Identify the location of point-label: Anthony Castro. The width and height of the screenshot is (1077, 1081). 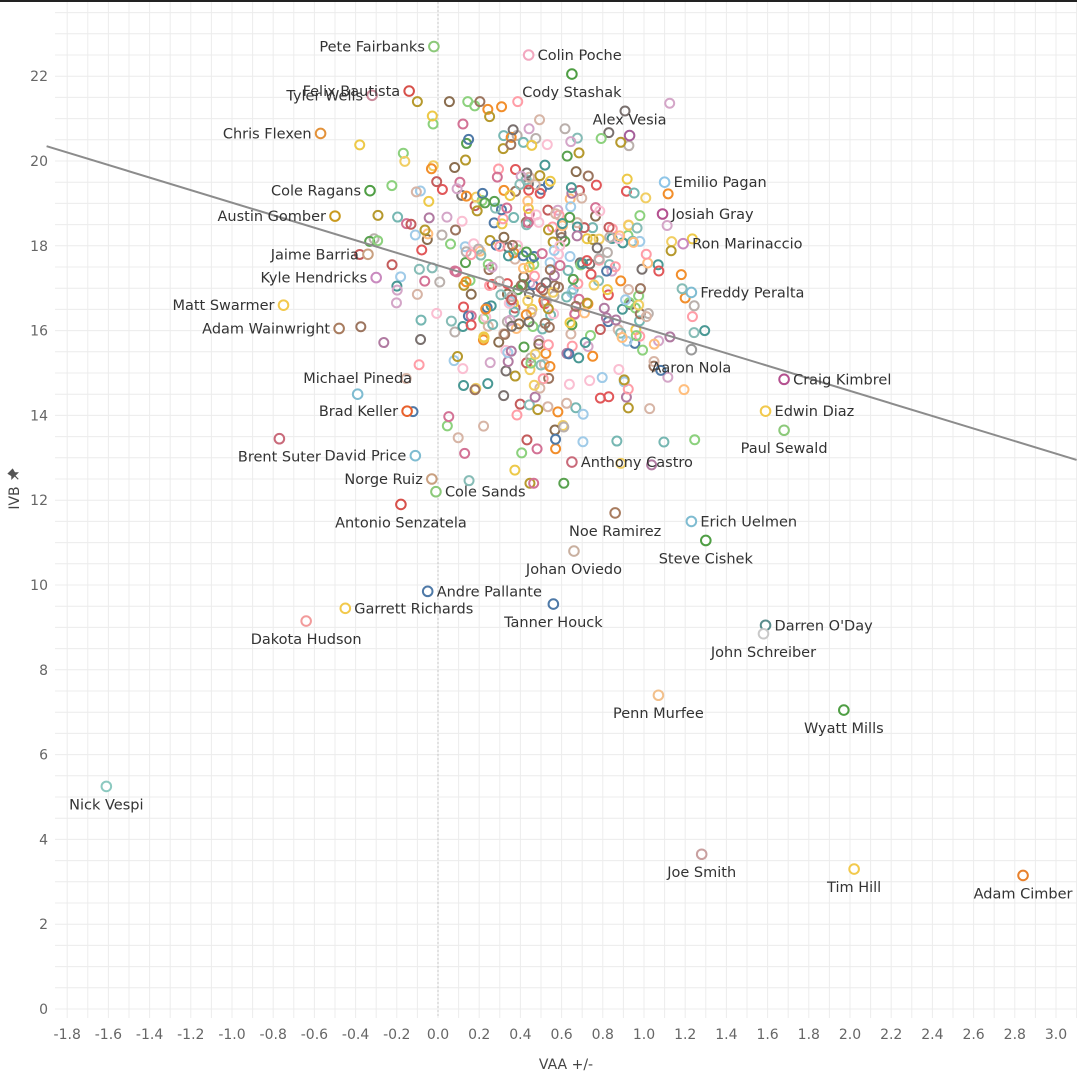
(637, 463).